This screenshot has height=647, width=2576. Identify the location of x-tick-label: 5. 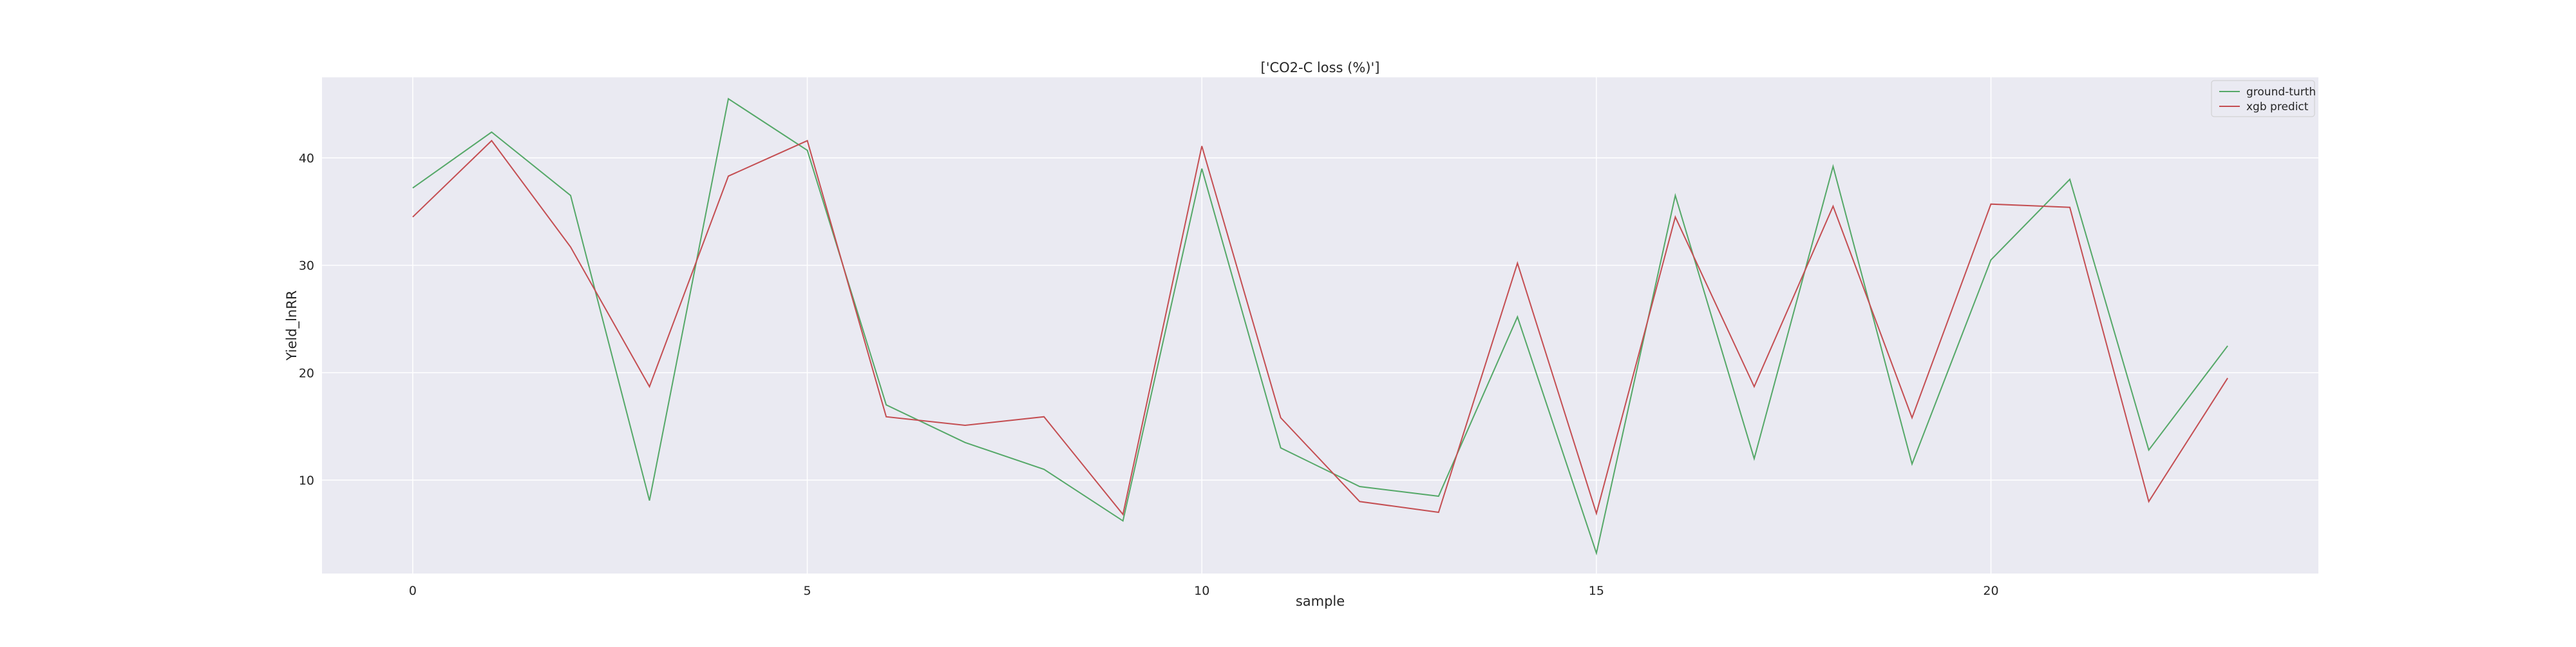
(808, 591).